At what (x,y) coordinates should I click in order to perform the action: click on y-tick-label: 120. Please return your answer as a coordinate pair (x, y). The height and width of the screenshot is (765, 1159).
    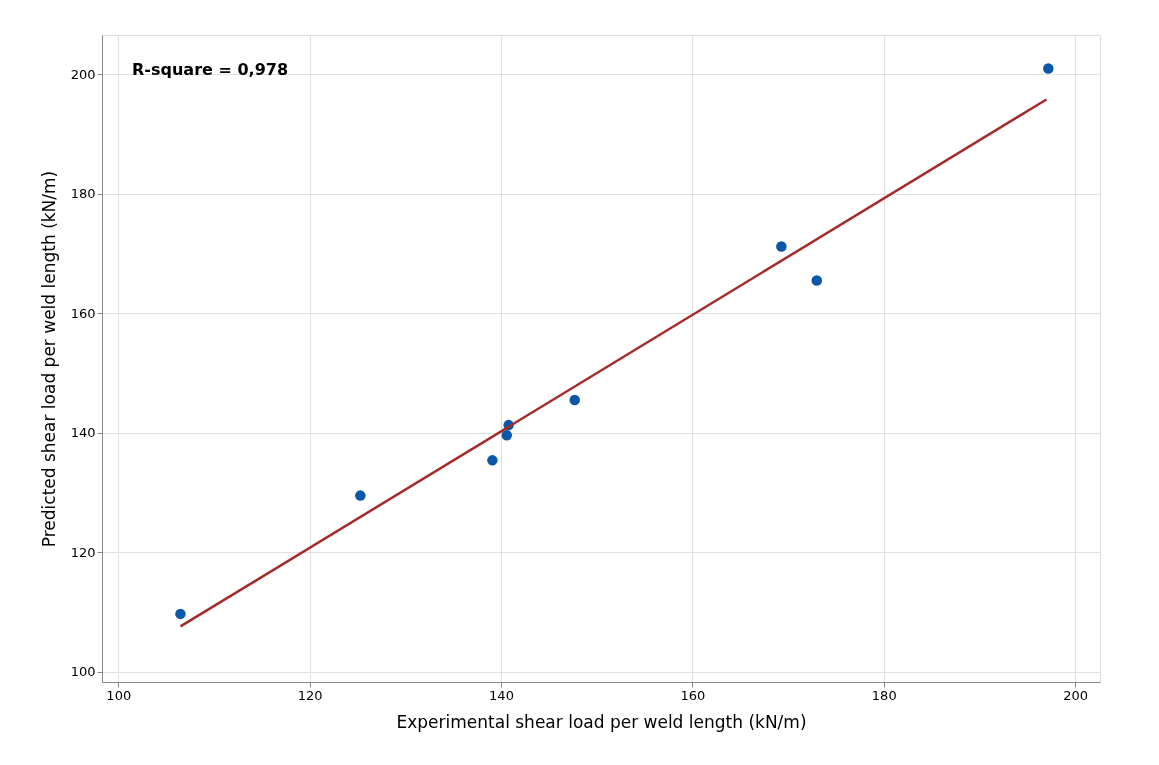
    Looking at the image, I should click on (83, 552).